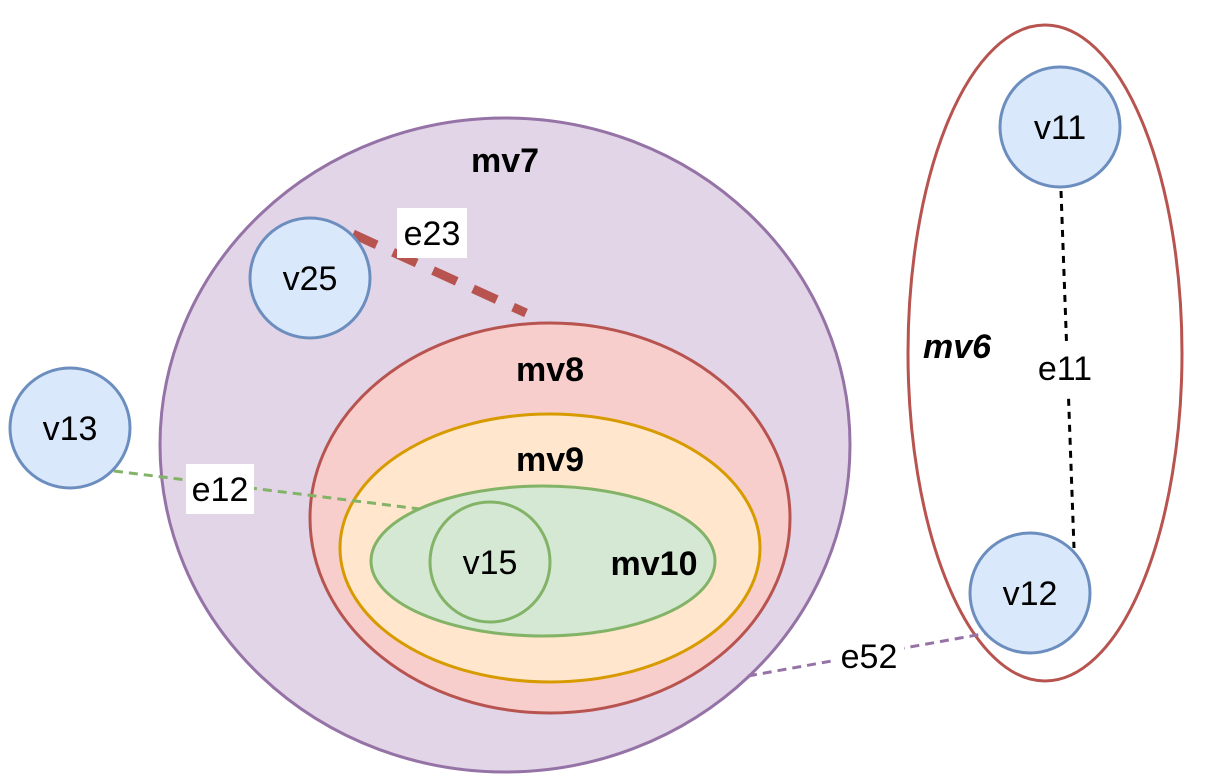 This screenshot has height=783, width=1221. I want to click on node-v13, so click(70, 428).